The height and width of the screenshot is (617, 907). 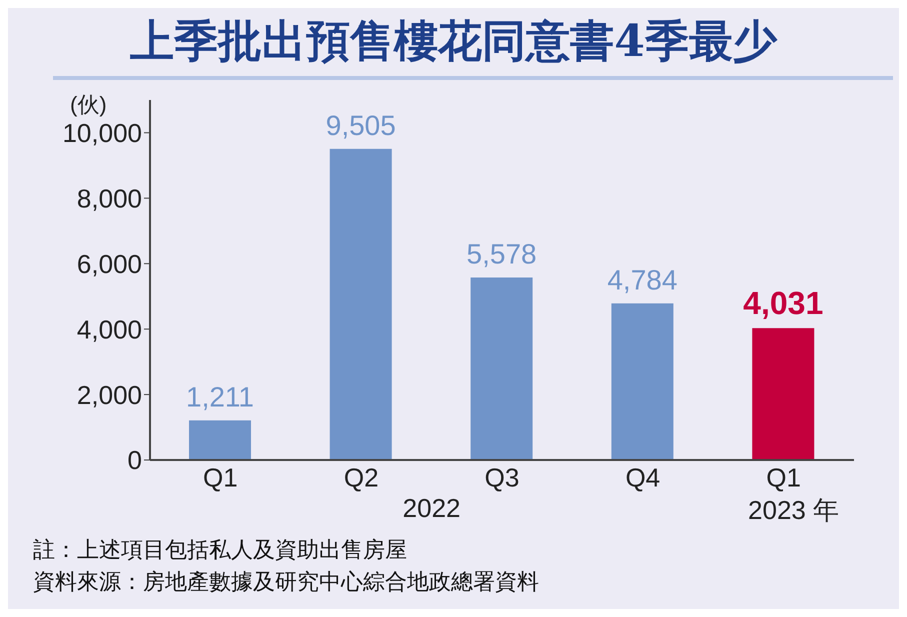 What do you see at coordinates (135, 460) in the screenshot?
I see `y-tick-label: 0` at bounding box center [135, 460].